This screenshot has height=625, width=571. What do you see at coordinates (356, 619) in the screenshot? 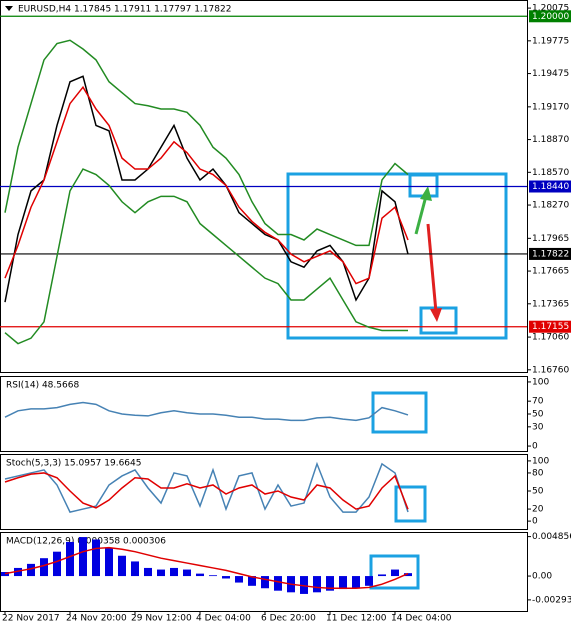
I see `x-tick-label: 11 Dec 12:00` at bounding box center [356, 619].